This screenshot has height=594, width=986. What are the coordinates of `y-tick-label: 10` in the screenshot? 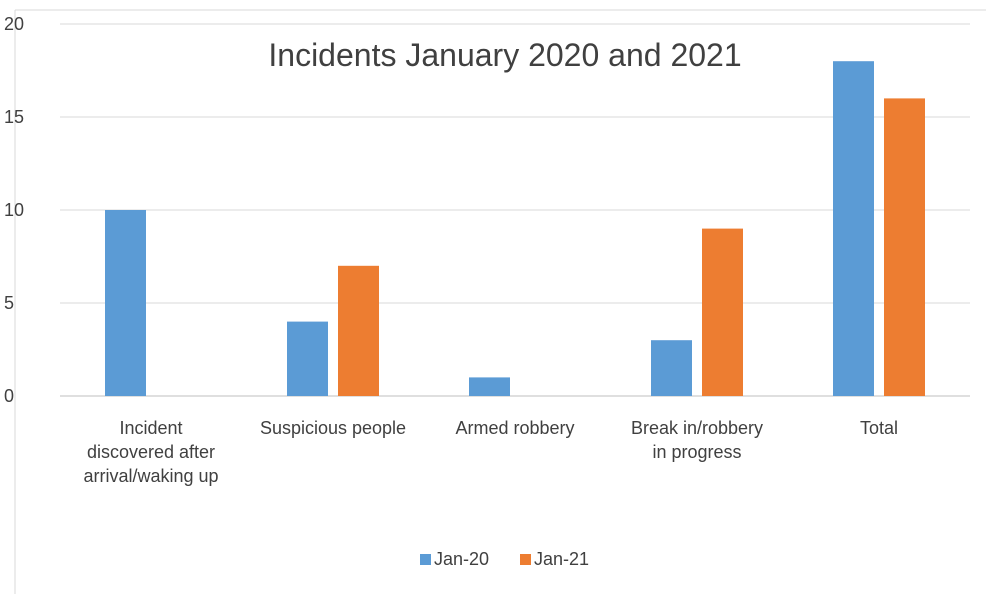 It's located at (14, 210).